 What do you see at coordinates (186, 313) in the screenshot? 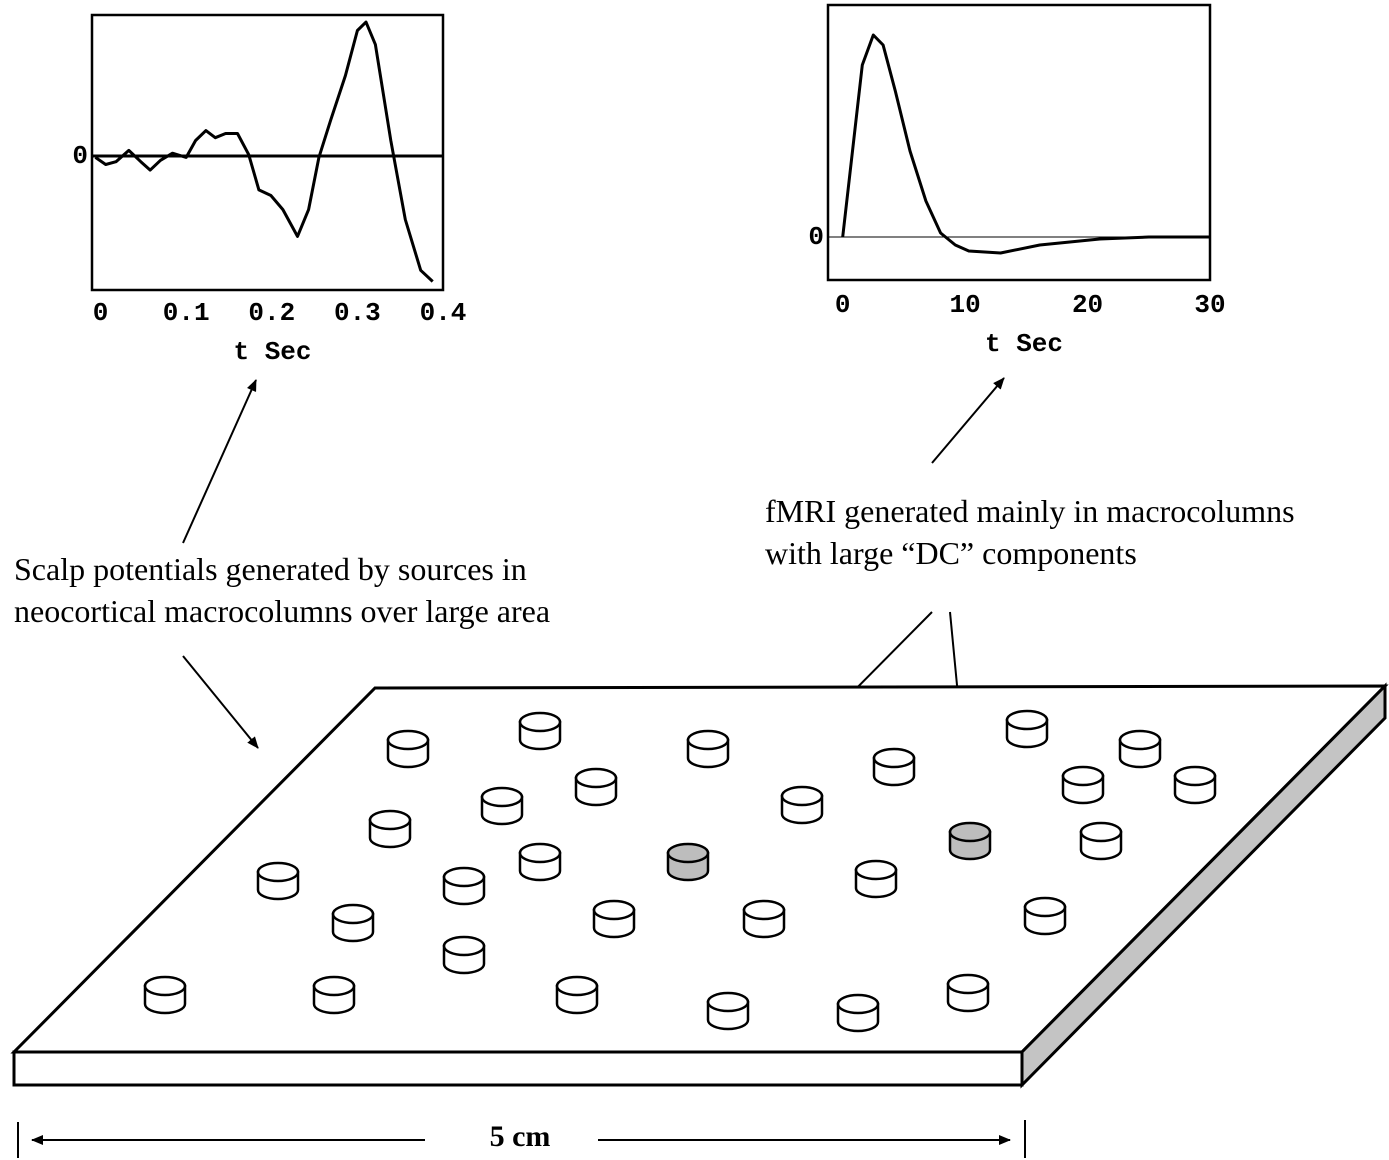
I see `x-tick-label: 0.1` at bounding box center [186, 313].